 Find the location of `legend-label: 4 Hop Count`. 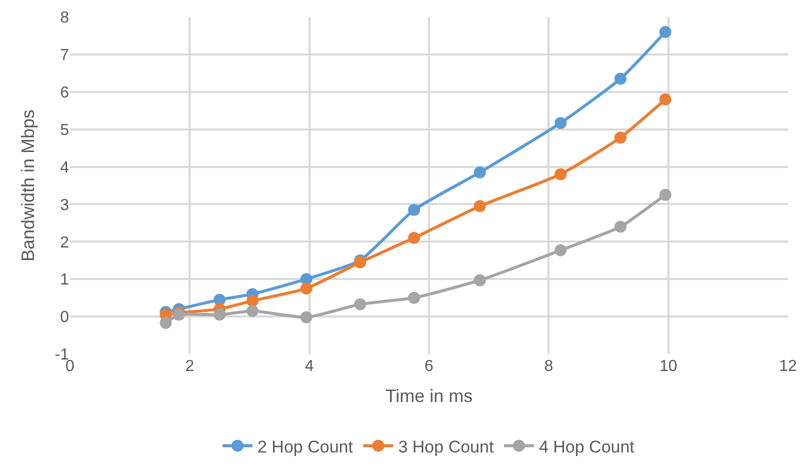

legend-label: 4 Hop Count is located at coordinates (586, 446).